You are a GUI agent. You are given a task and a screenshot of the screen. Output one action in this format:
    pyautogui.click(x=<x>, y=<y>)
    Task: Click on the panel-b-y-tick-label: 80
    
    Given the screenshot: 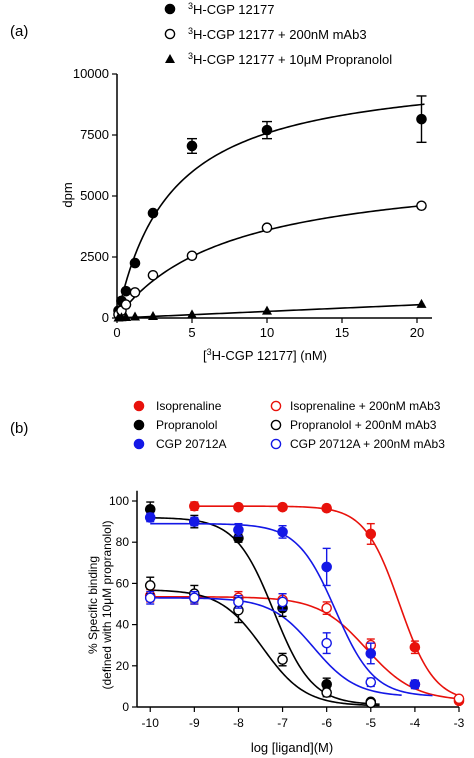 What is the action you would take?
    pyautogui.click(x=123, y=542)
    